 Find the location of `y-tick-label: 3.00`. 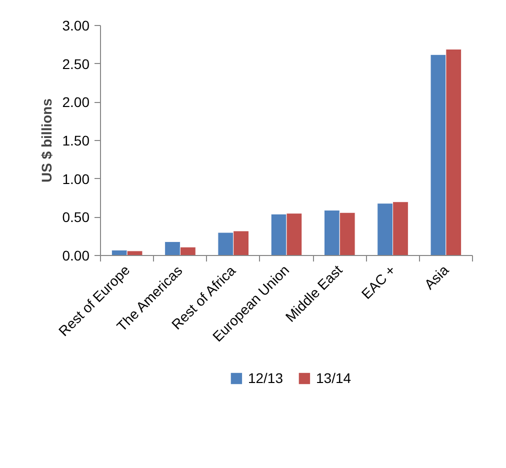

y-tick-label: 3.00 is located at coordinates (76, 26).